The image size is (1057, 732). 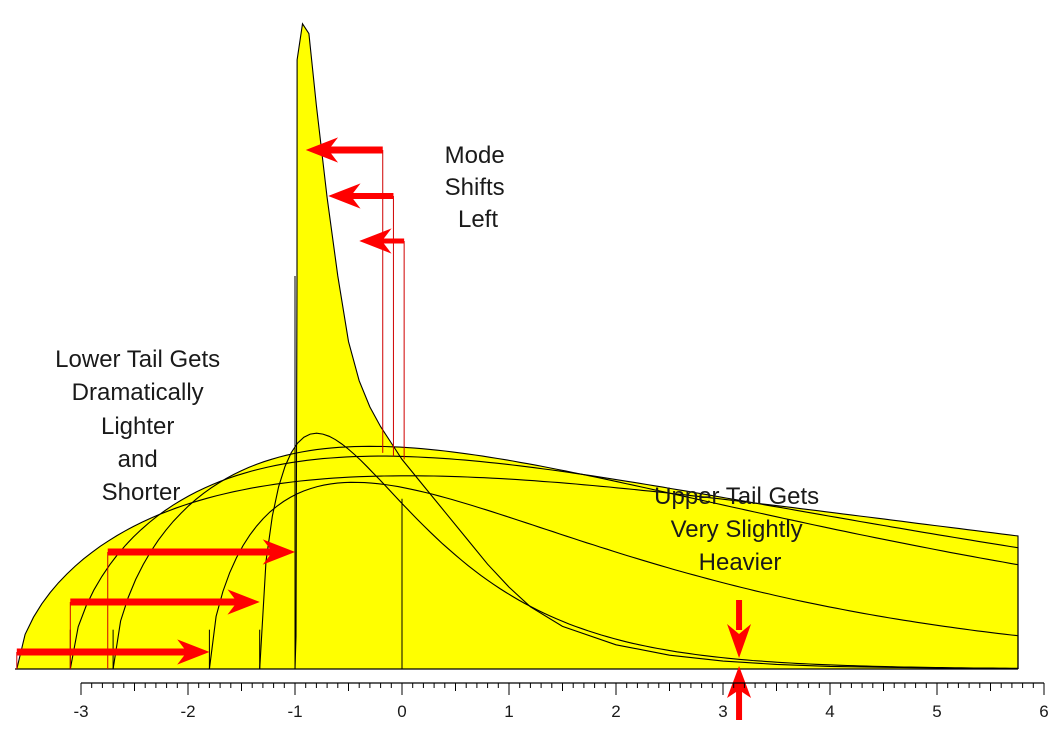 I want to click on upper-tail-annotation: Upper Tail Gets Very Slightly Heavier, so click(x=740, y=529).